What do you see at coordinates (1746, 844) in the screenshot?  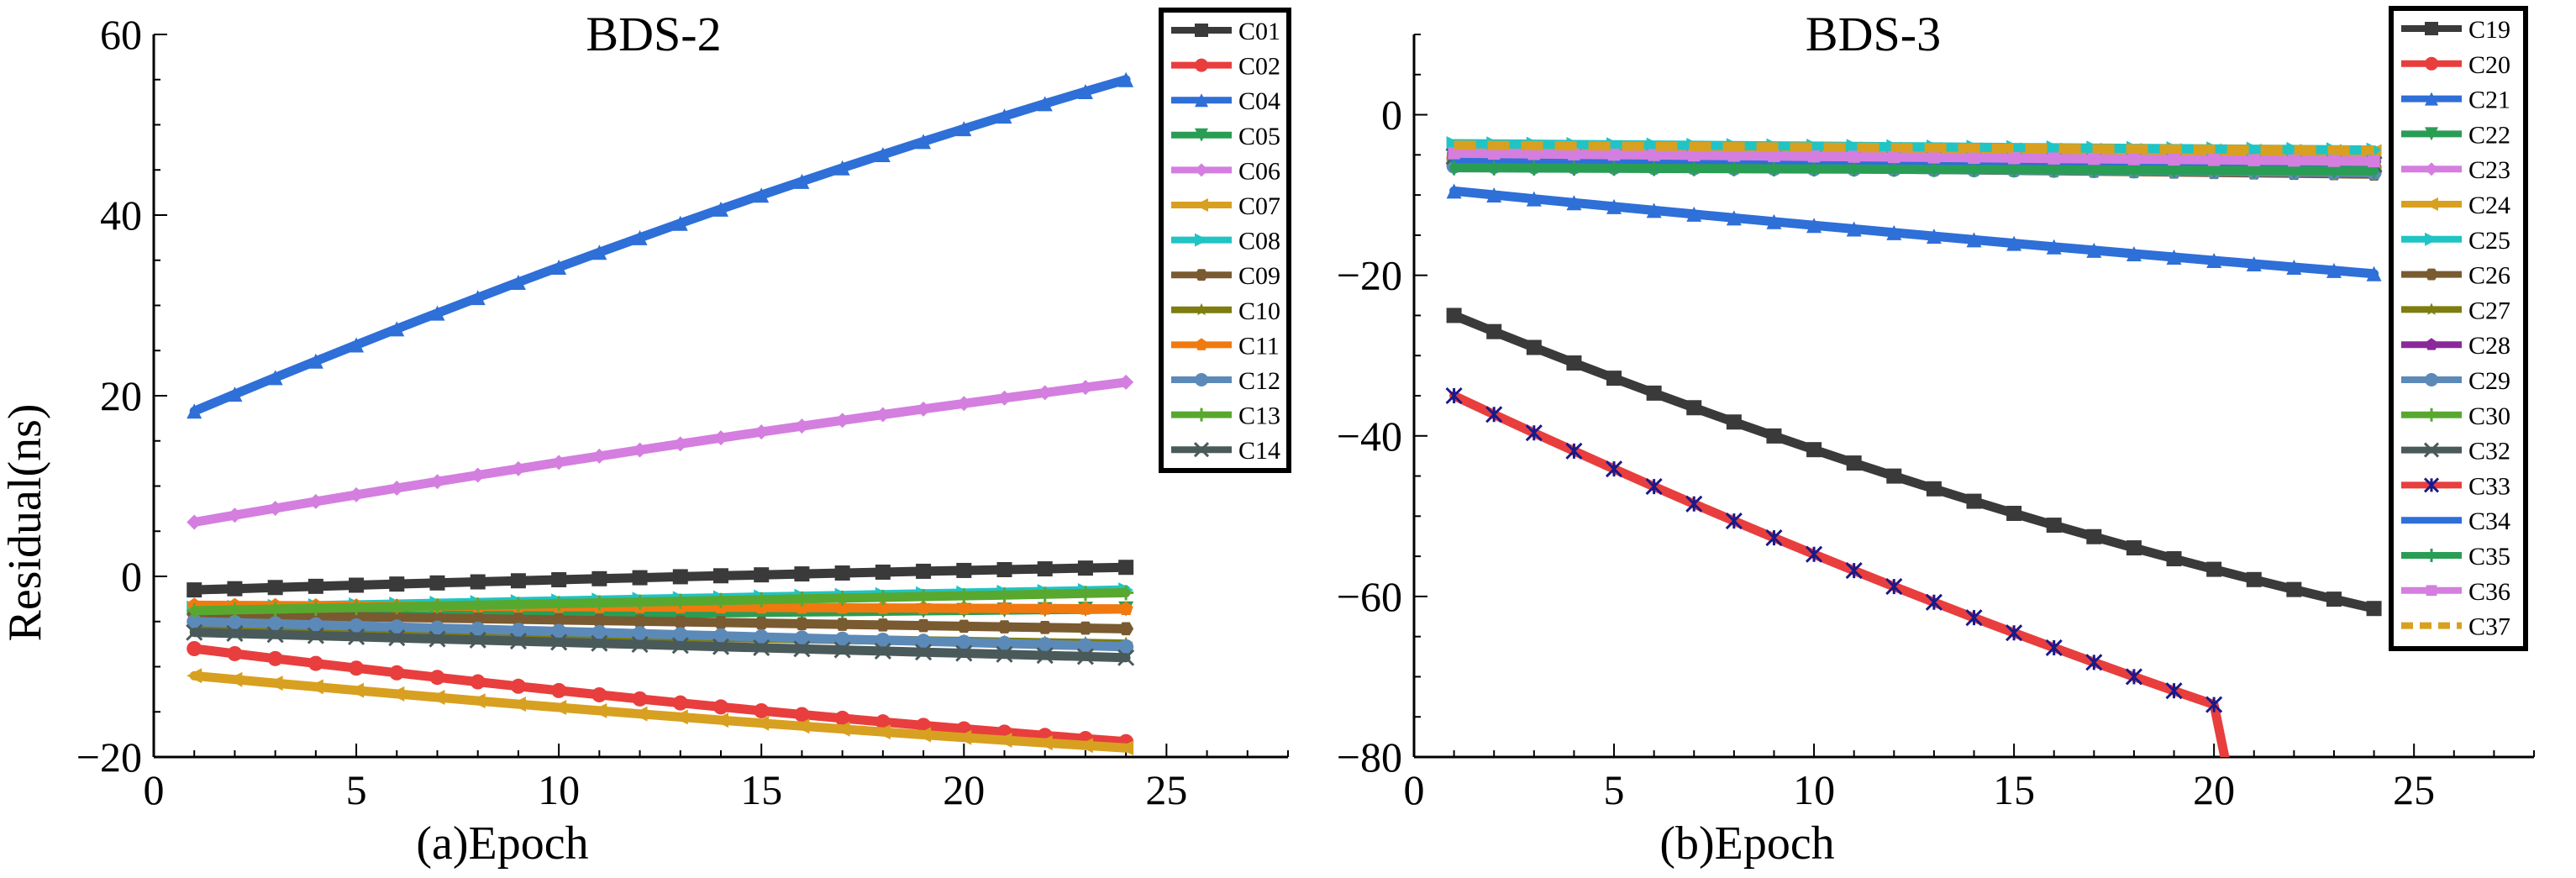 I see `x-axis-label: (b)Epoch` at bounding box center [1746, 844].